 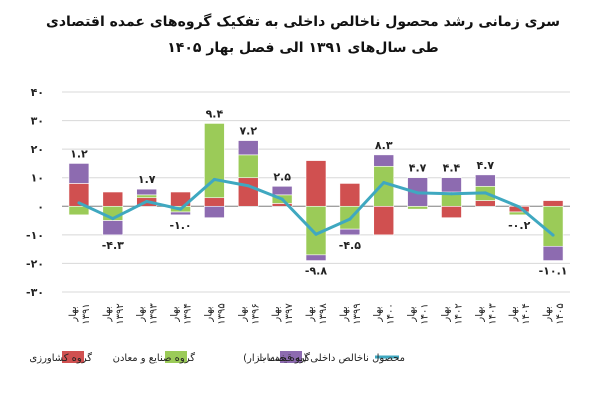 I want to click on data-label: ۸.۳, so click(x=384, y=145).